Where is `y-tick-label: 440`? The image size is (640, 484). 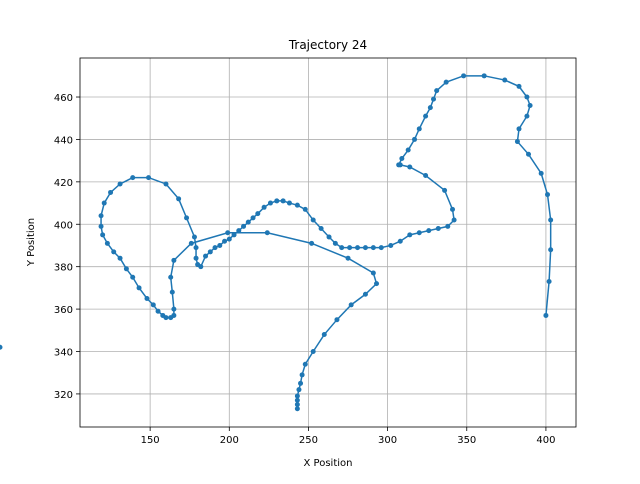
y-tick-label: 440 is located at coordinates (63, 140).